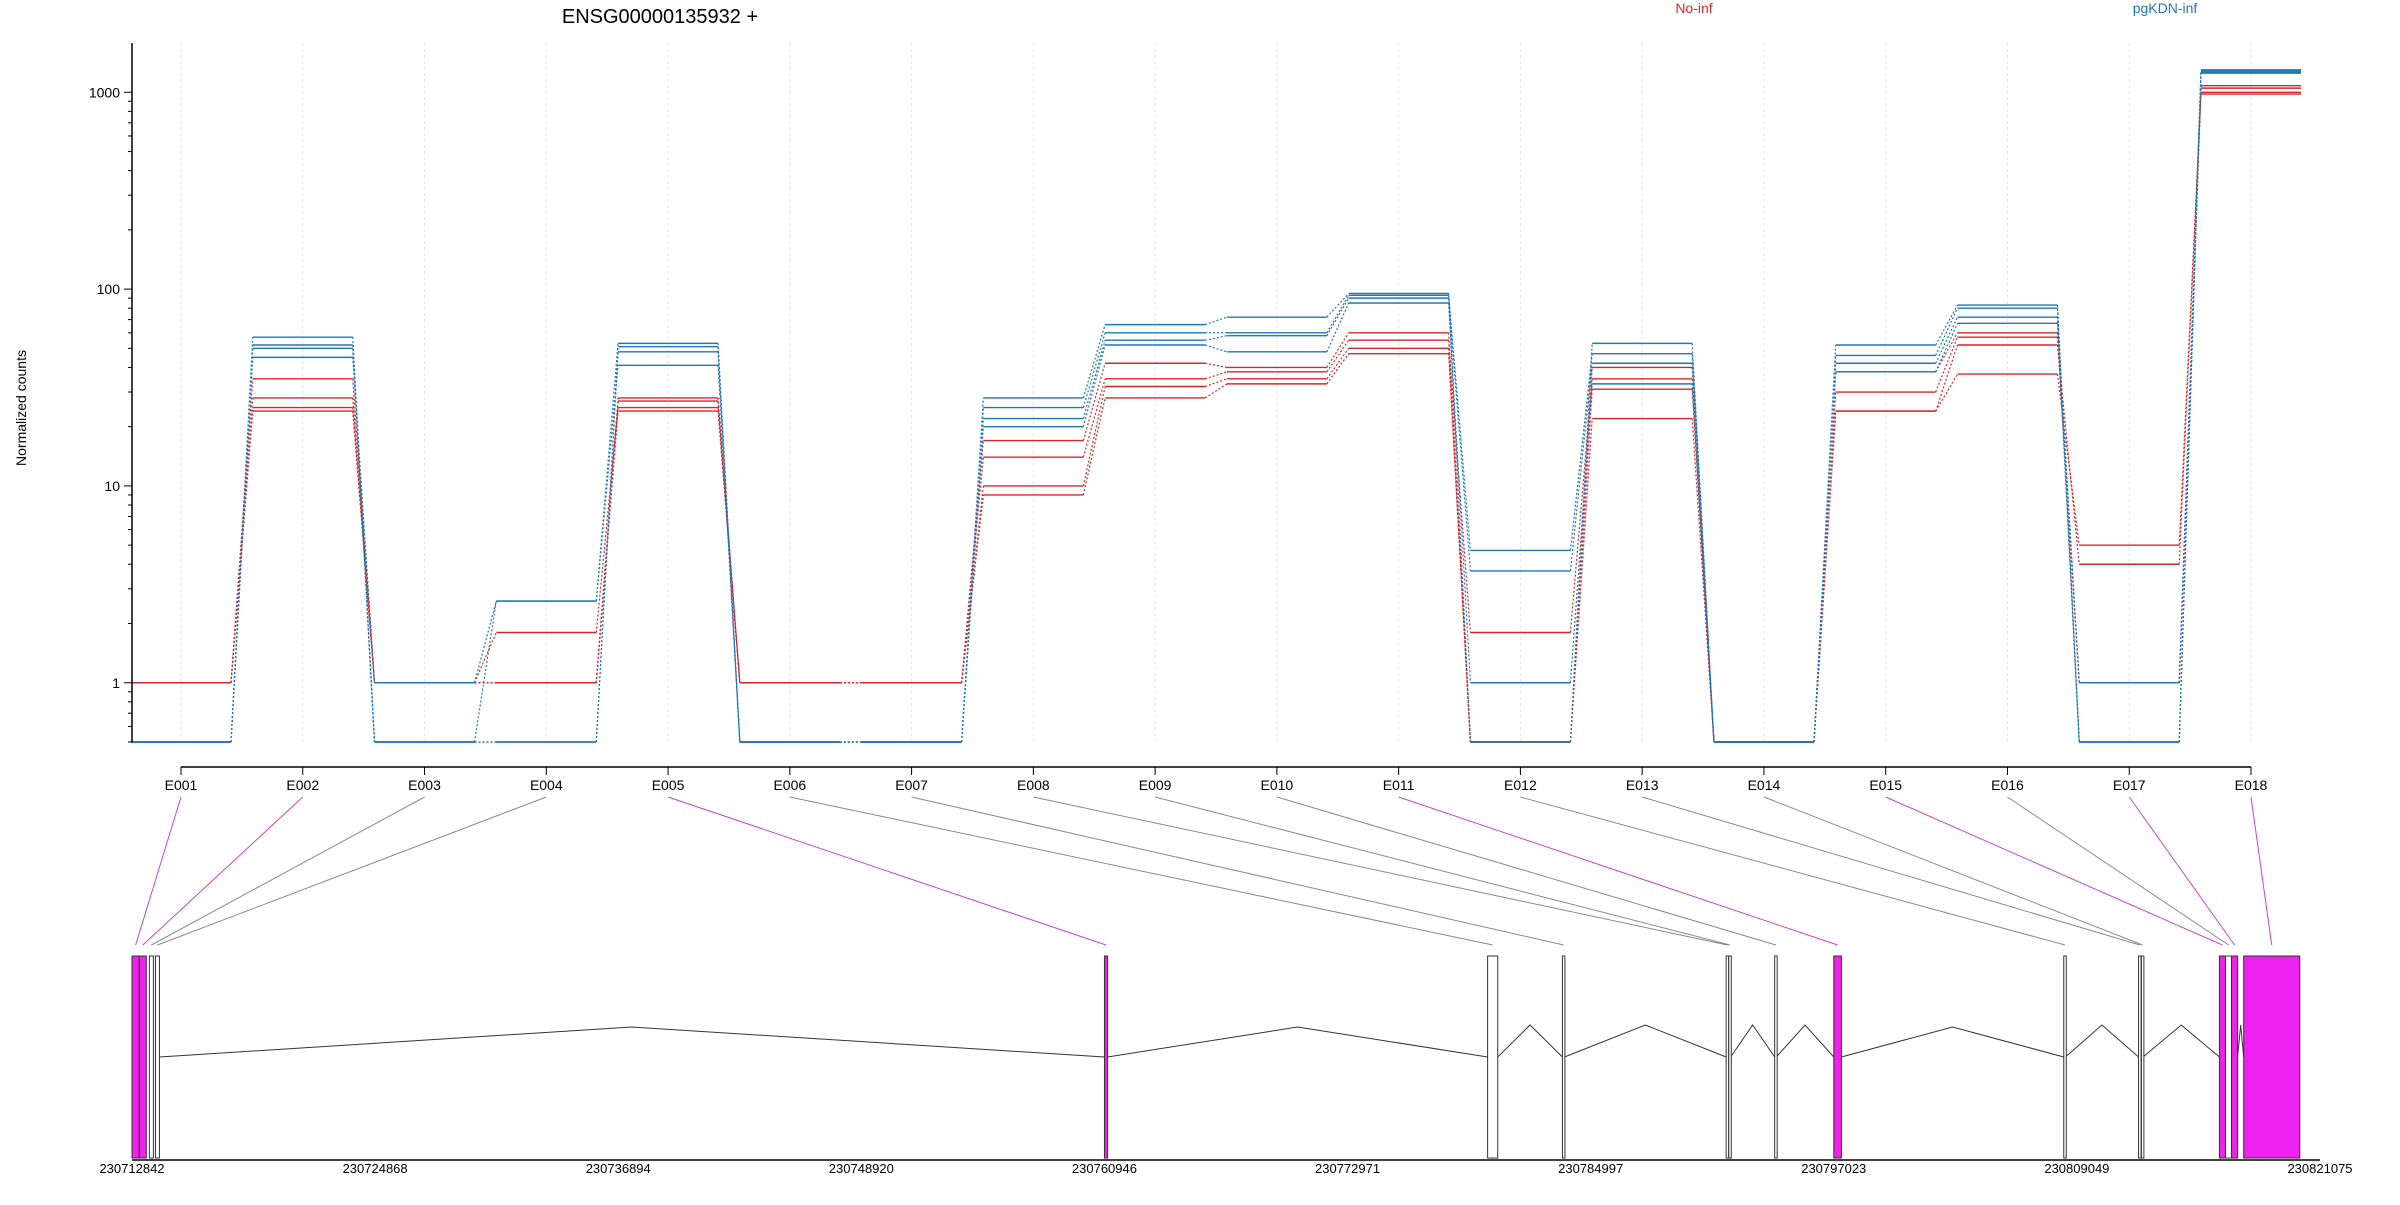  What do you see at coordinates (1277, 785) in the screenshot?
I see `x-tick-label-E010: E010` at bounding box center [1277, 785].